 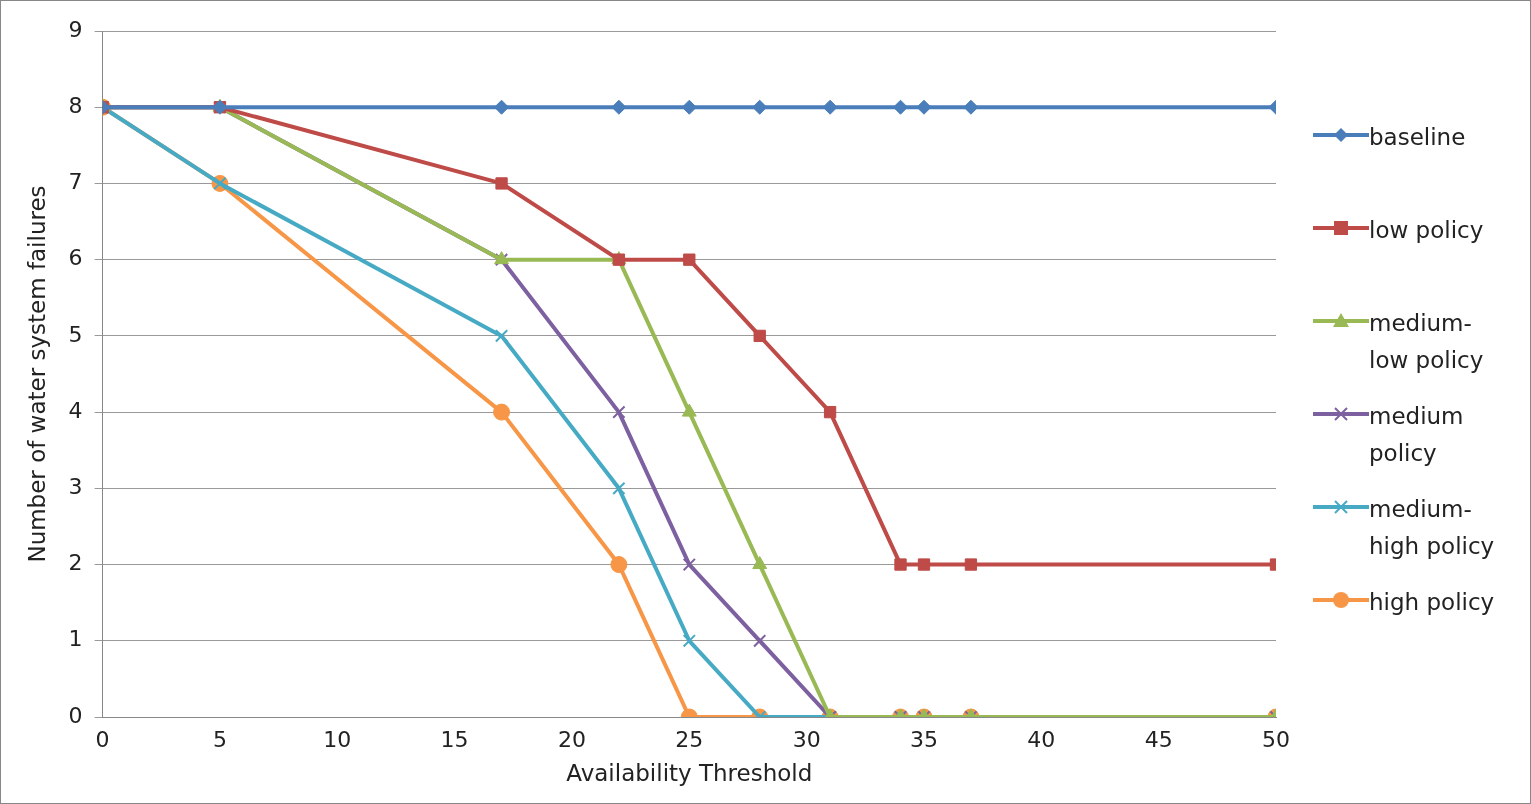 I want to click on legend-label: baseline, so click(x=1418, y=137).